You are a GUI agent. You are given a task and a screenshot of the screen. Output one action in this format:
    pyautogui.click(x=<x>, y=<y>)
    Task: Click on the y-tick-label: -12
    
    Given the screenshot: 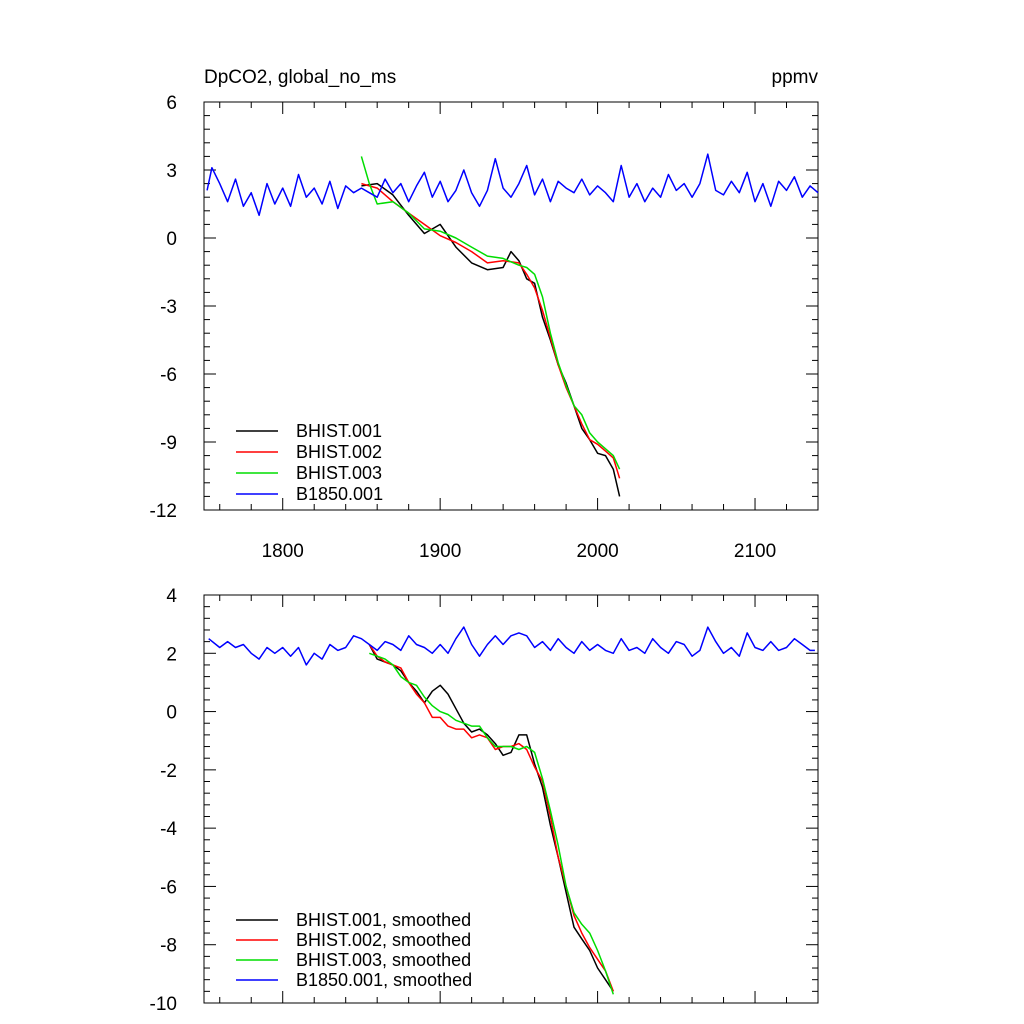 What is the action you would take?
    pyautogui.click(x=163, y=511)
    